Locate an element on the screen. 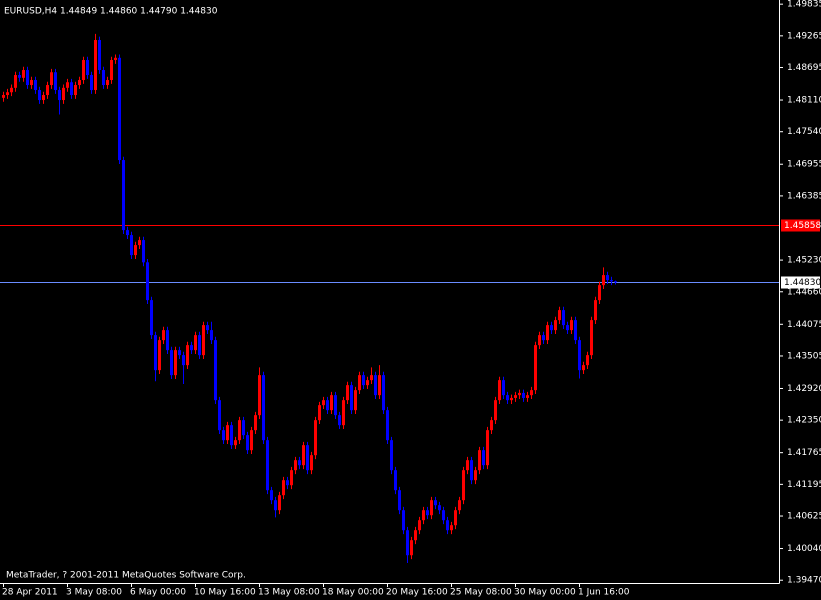 Image resolution: width=821 pixels, height=600 pixels. x-tick-label: 18 May 00:00 is located at coordinates (353, 593).